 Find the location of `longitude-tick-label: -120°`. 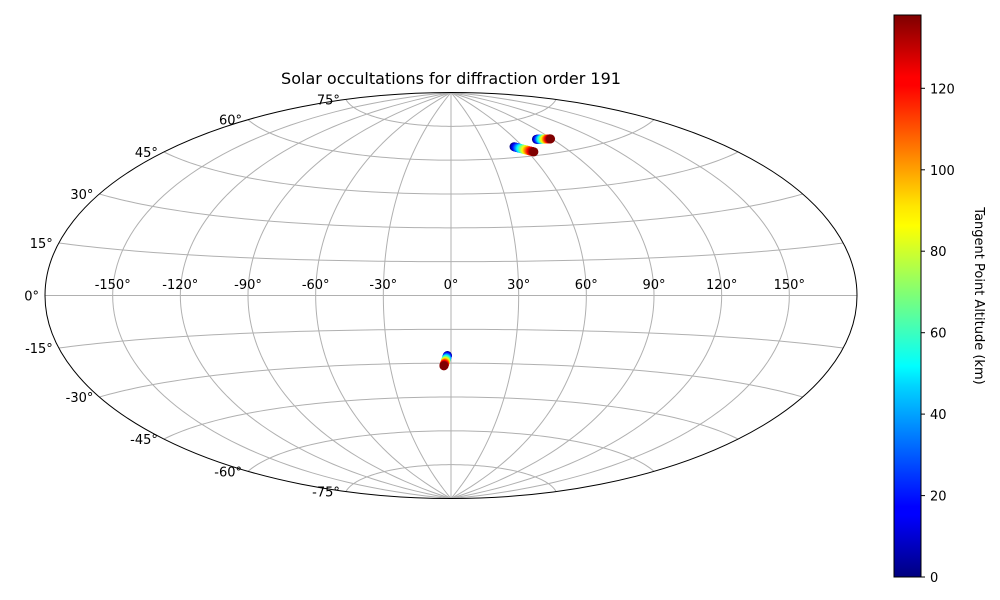

longitude-tick-label: -120° is located at coordinates (180, 285).